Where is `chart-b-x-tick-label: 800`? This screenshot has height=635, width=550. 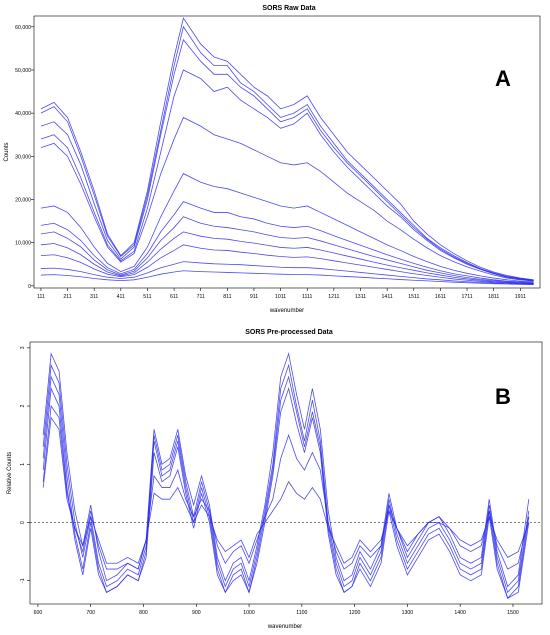
chart-b-x-tick-label: 800 is located at coordinates (143, 613).